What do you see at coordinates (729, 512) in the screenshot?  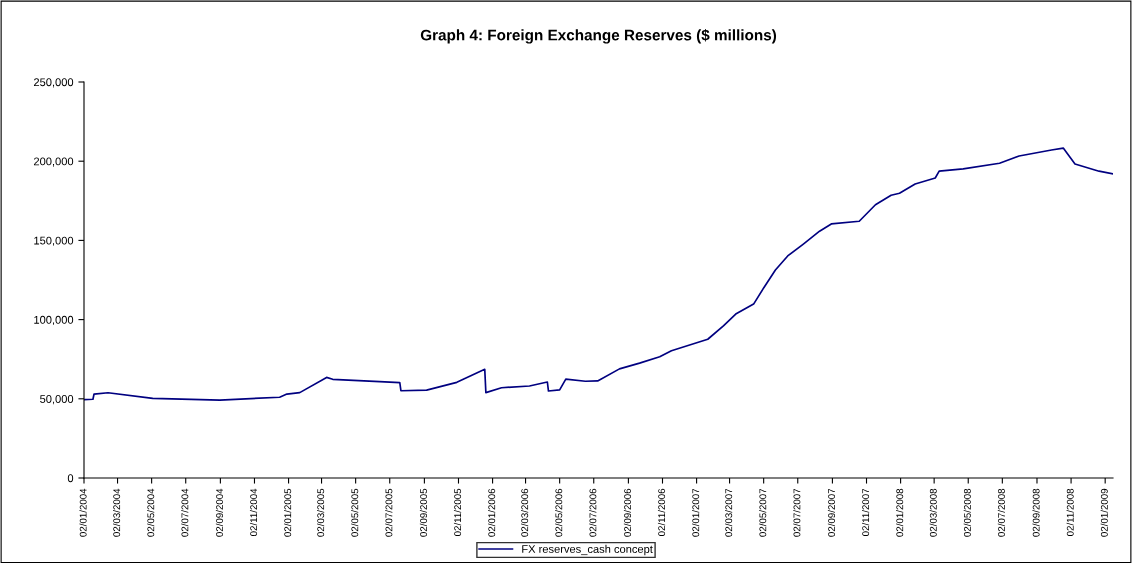 I see `x-tick-label: 02/03/2007` at bounding box center [729, 512].